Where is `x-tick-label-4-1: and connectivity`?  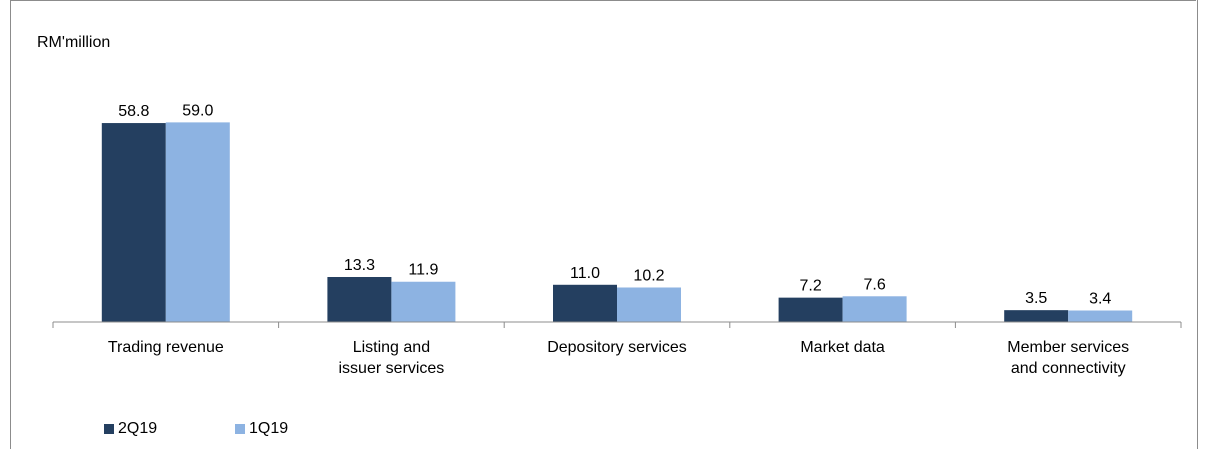
x-tick-label-4-1: and connectivity is located at coordinates (1068, 368).